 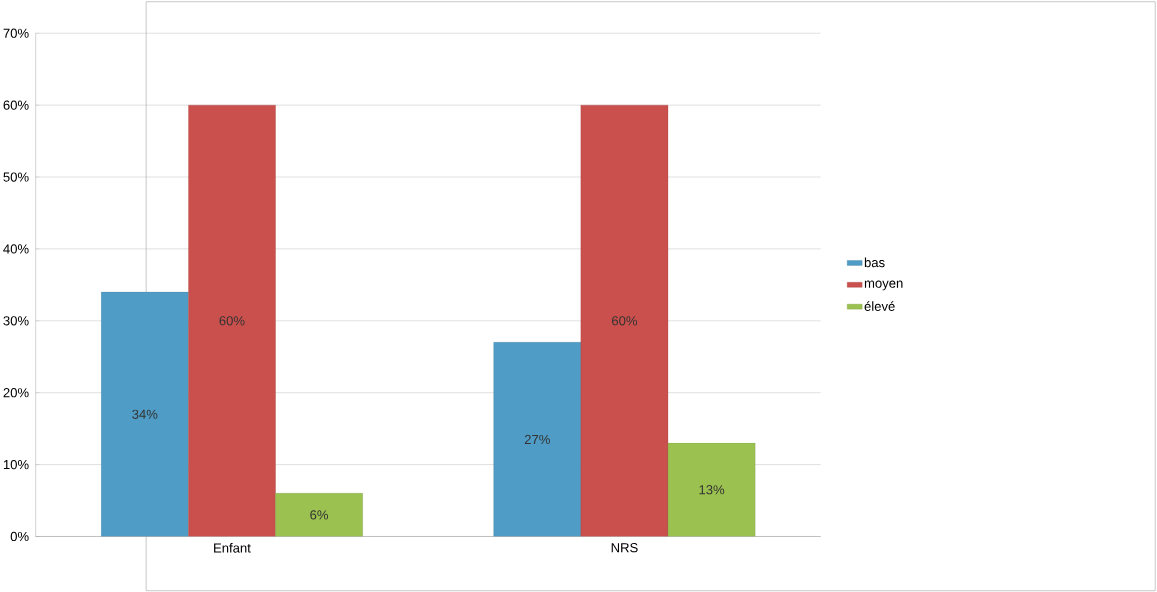 What do you see at coordinates (232, 547) in the screenshot?
I see `x-tick-label: Enfant` at bounding box center [232, 547].